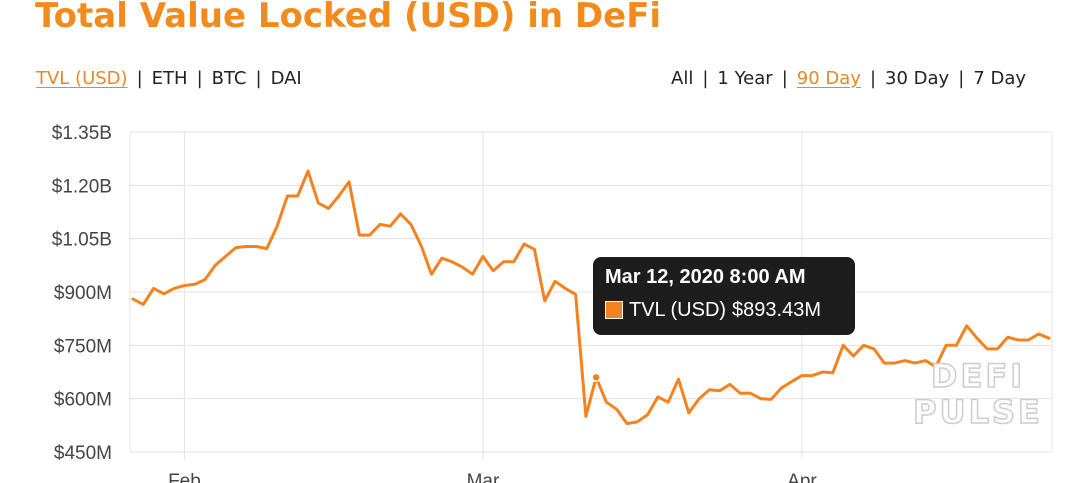 Image resolution: width=1080 pixels, height=483 pixels. I want to click on x-tick-label: Mar, so click(483, 477).